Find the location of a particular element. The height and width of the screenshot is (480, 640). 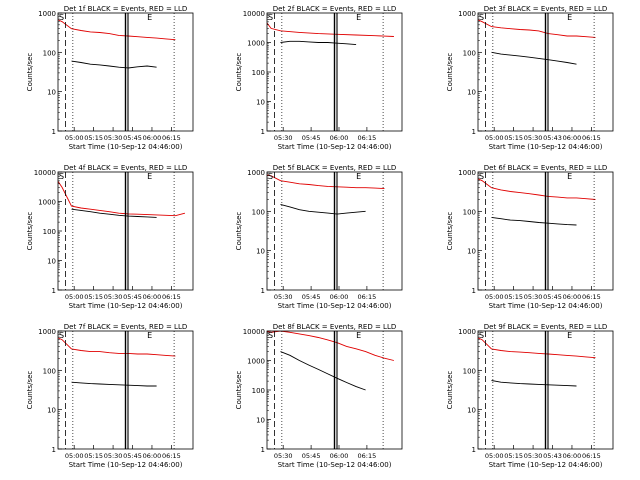

panel-title: Det 6f BLACK = Events, RED = LLD is located at coordinates (545, 168).